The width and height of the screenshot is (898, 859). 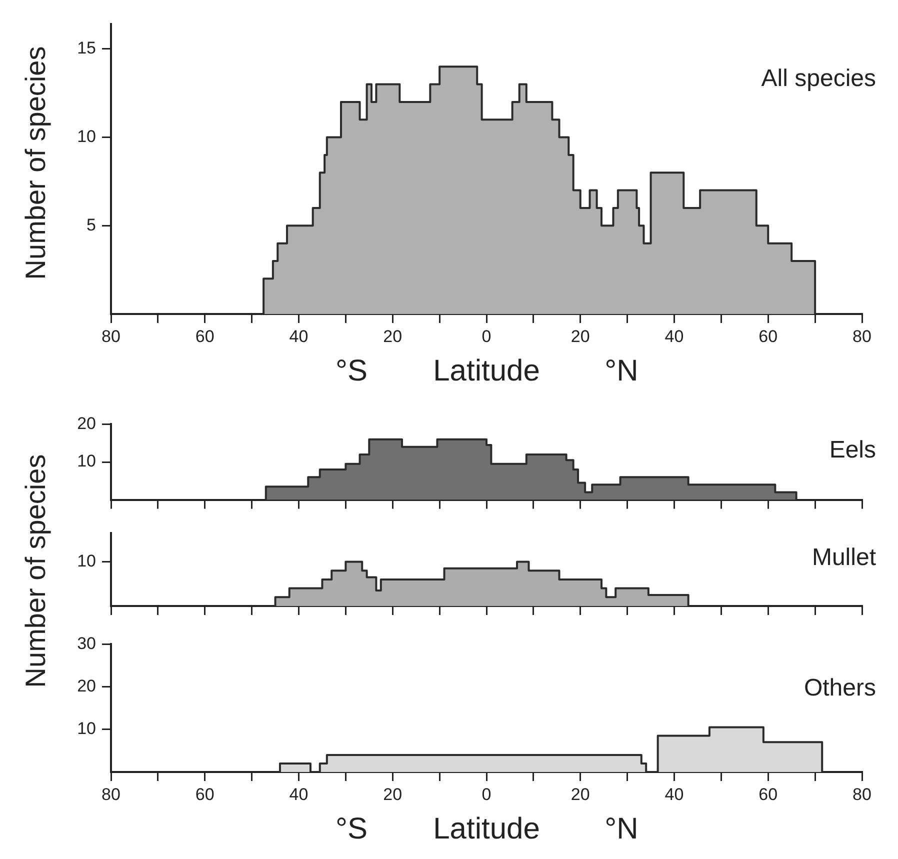 I want to click on y-tick-label: 30, so click(x=86, y=643).